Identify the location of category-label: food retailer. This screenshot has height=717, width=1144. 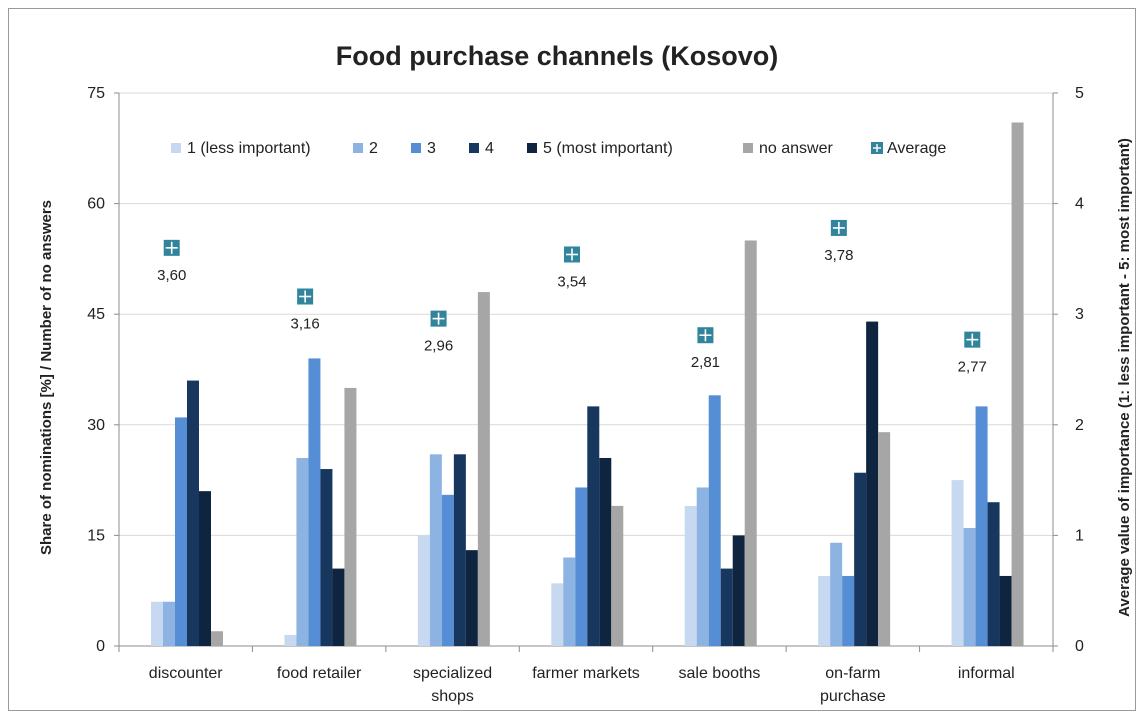
(319, 673).